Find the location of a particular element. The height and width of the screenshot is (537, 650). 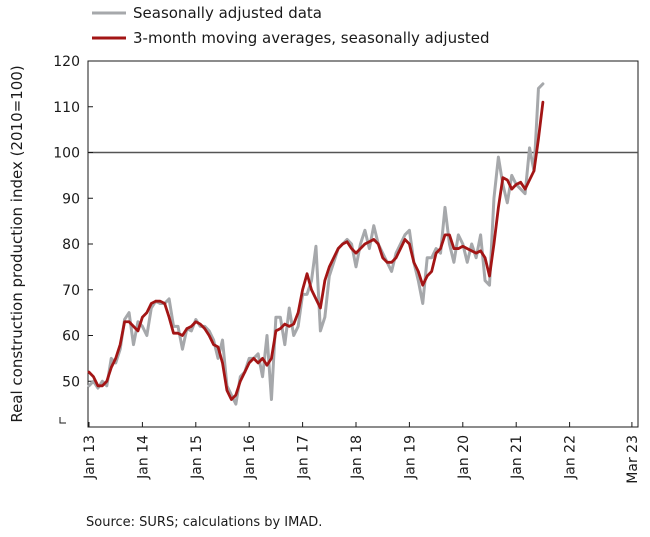

y-tick-label: 70 is located at coordinates (71, 291).